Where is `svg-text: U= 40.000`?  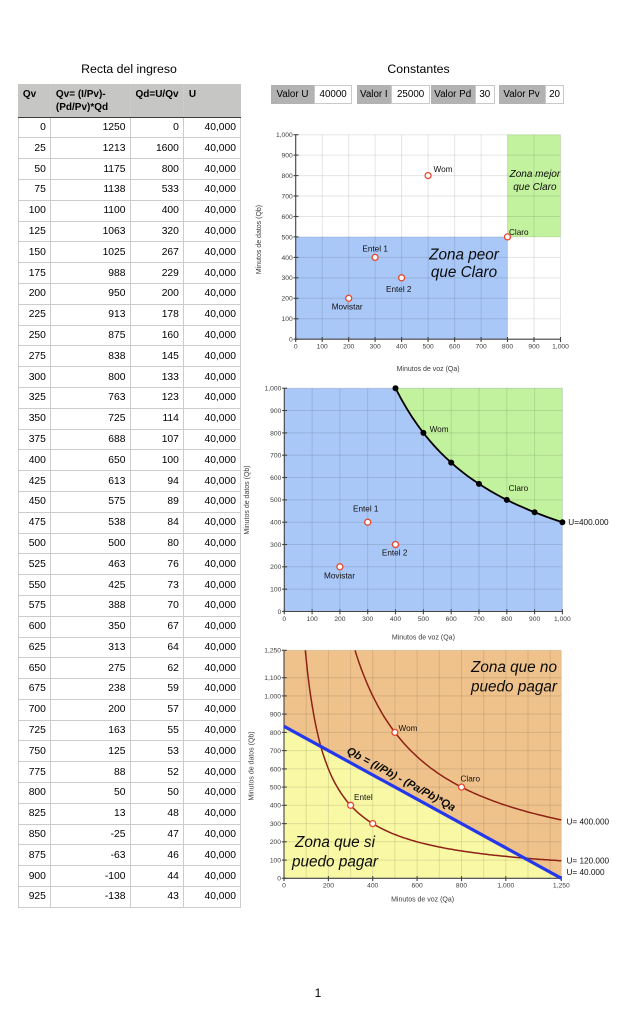
svg-text: U= 40.000 is located at coordinates (586, 872).